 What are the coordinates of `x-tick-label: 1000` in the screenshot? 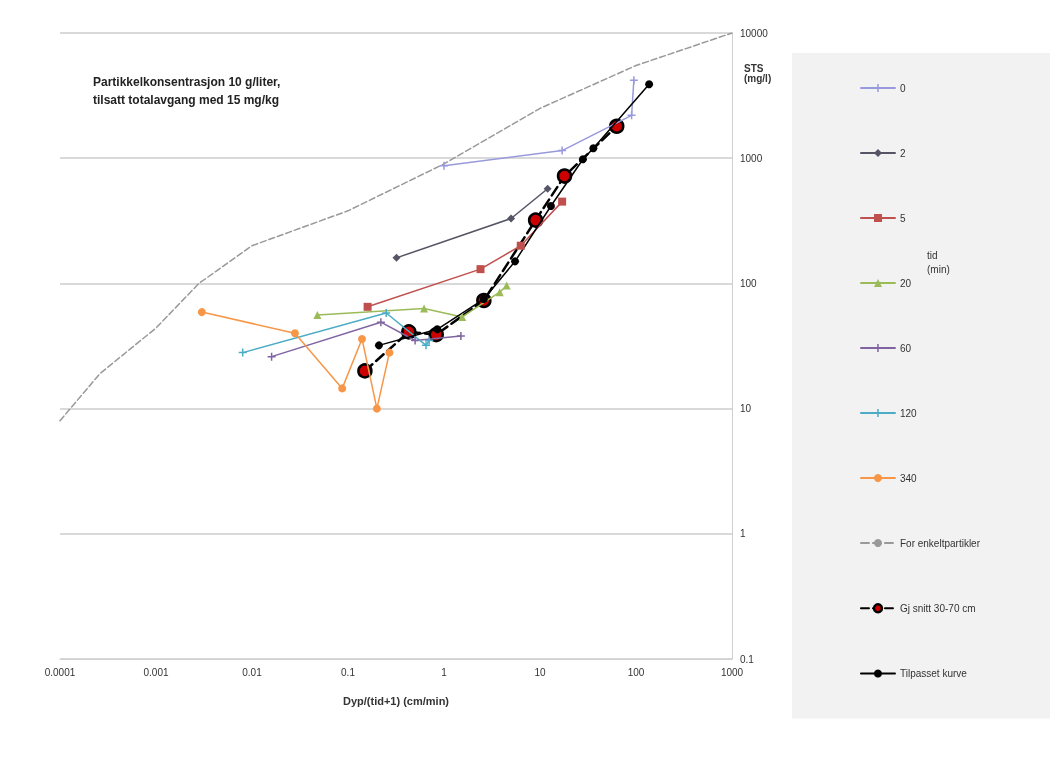 It's located at (732, 672).